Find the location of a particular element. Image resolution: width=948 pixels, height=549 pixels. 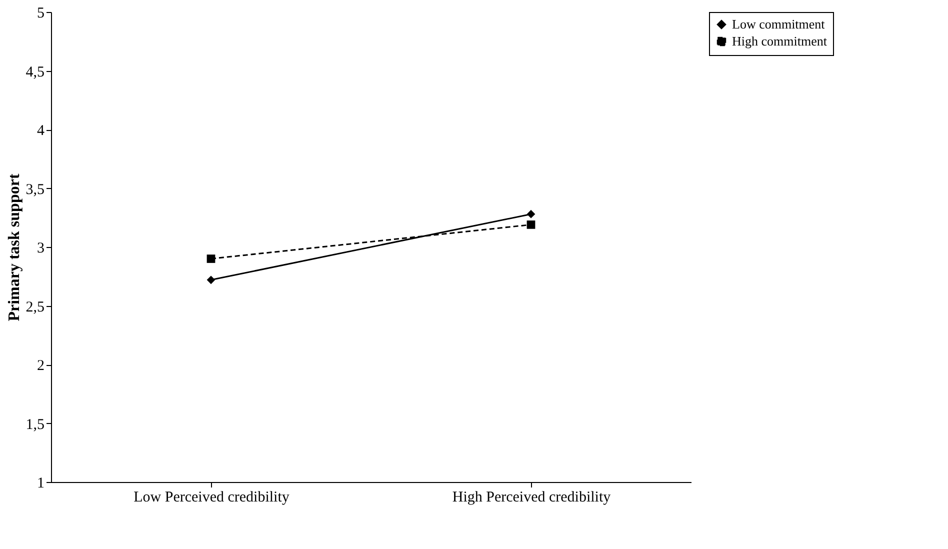

x-tick-label: High Perceived credibility is located at coordinates (532, 498).